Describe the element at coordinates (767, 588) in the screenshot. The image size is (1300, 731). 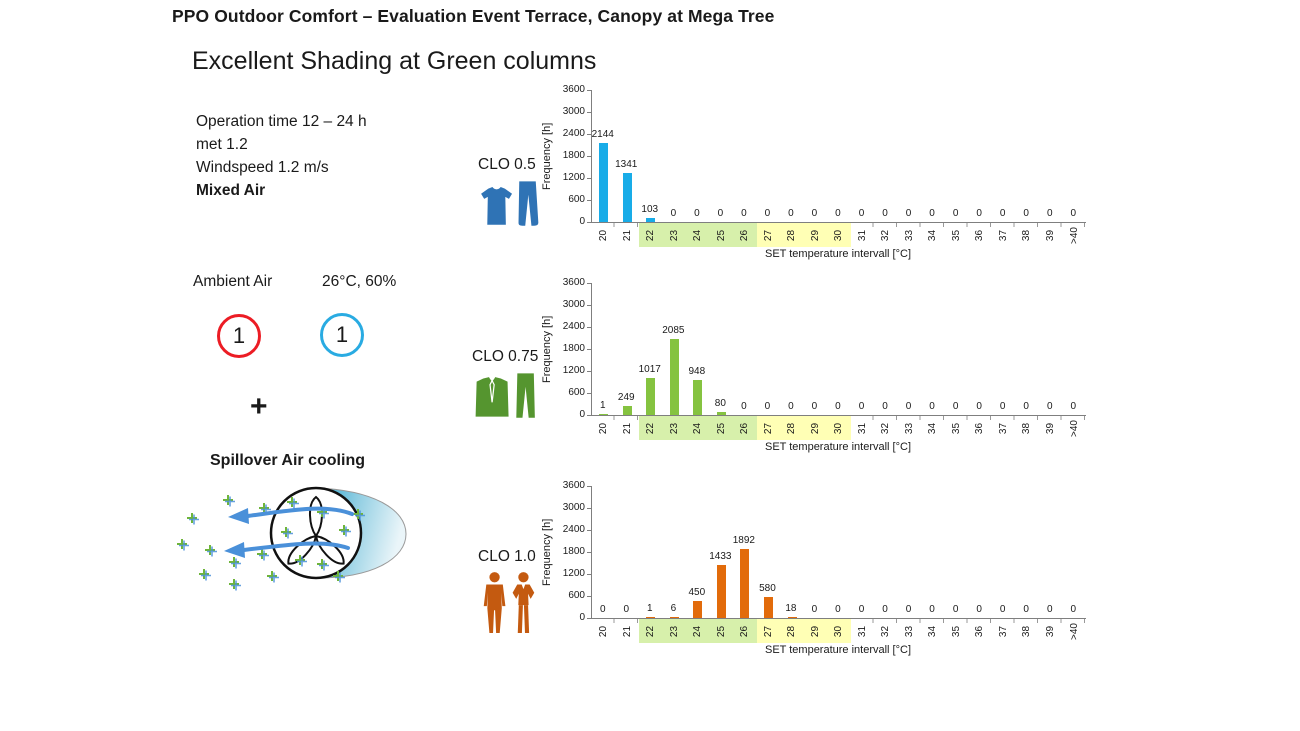
I see `bar-value-label: 580` at that location.